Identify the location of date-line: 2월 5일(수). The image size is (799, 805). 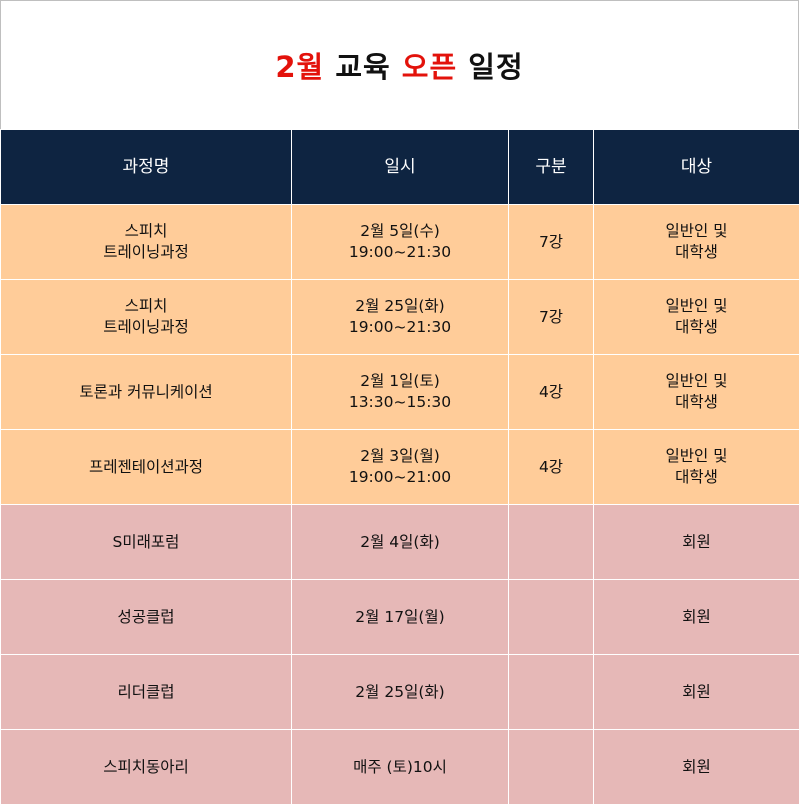
(400, 231).